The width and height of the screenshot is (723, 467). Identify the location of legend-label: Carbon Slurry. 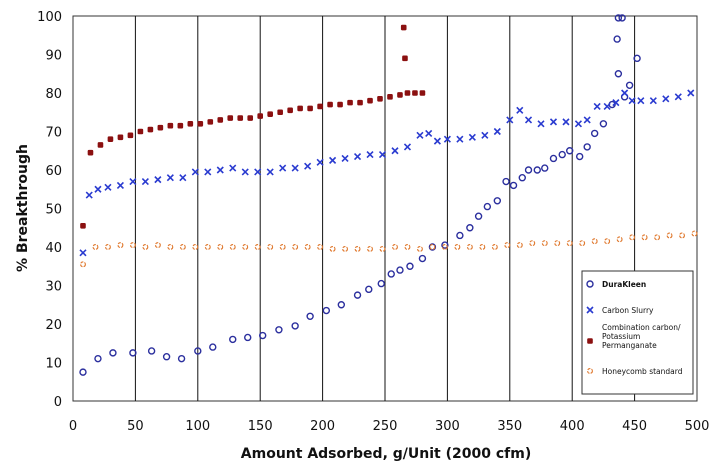
(628, 310).